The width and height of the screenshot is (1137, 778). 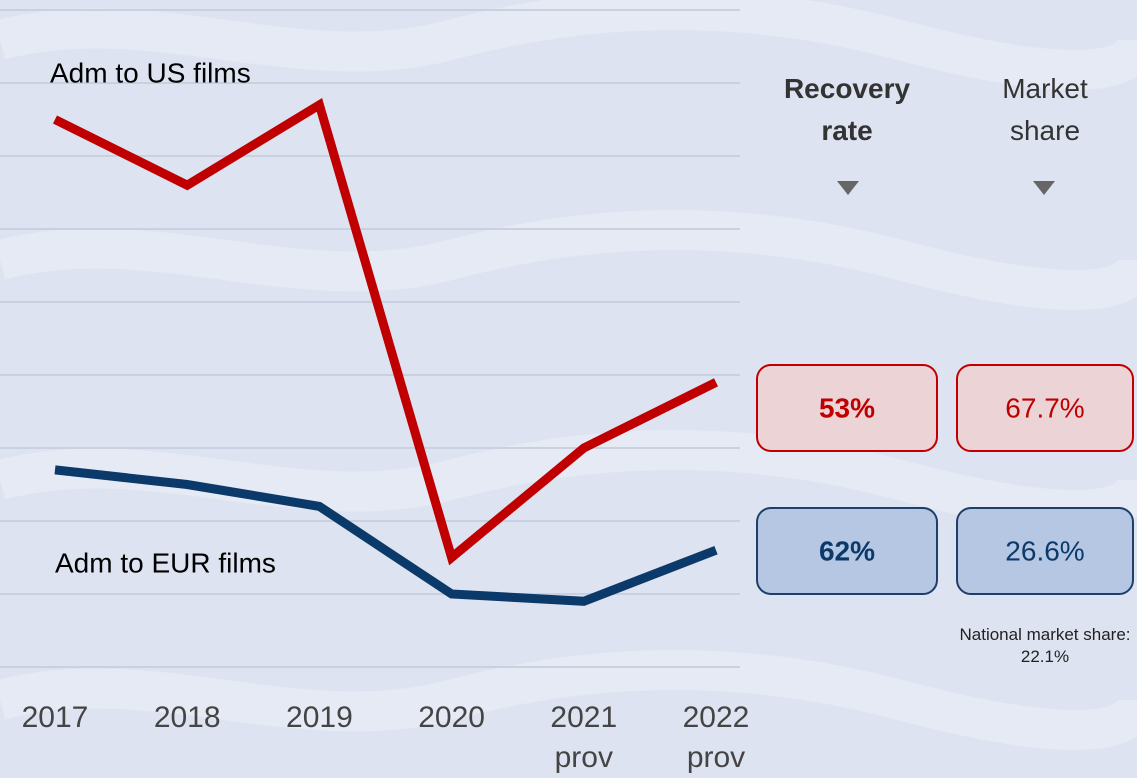 What do you see at coordinates (319, 717) in the screenshot?
I see `x-tick-label: 2019` at bounding box center [319, 717].